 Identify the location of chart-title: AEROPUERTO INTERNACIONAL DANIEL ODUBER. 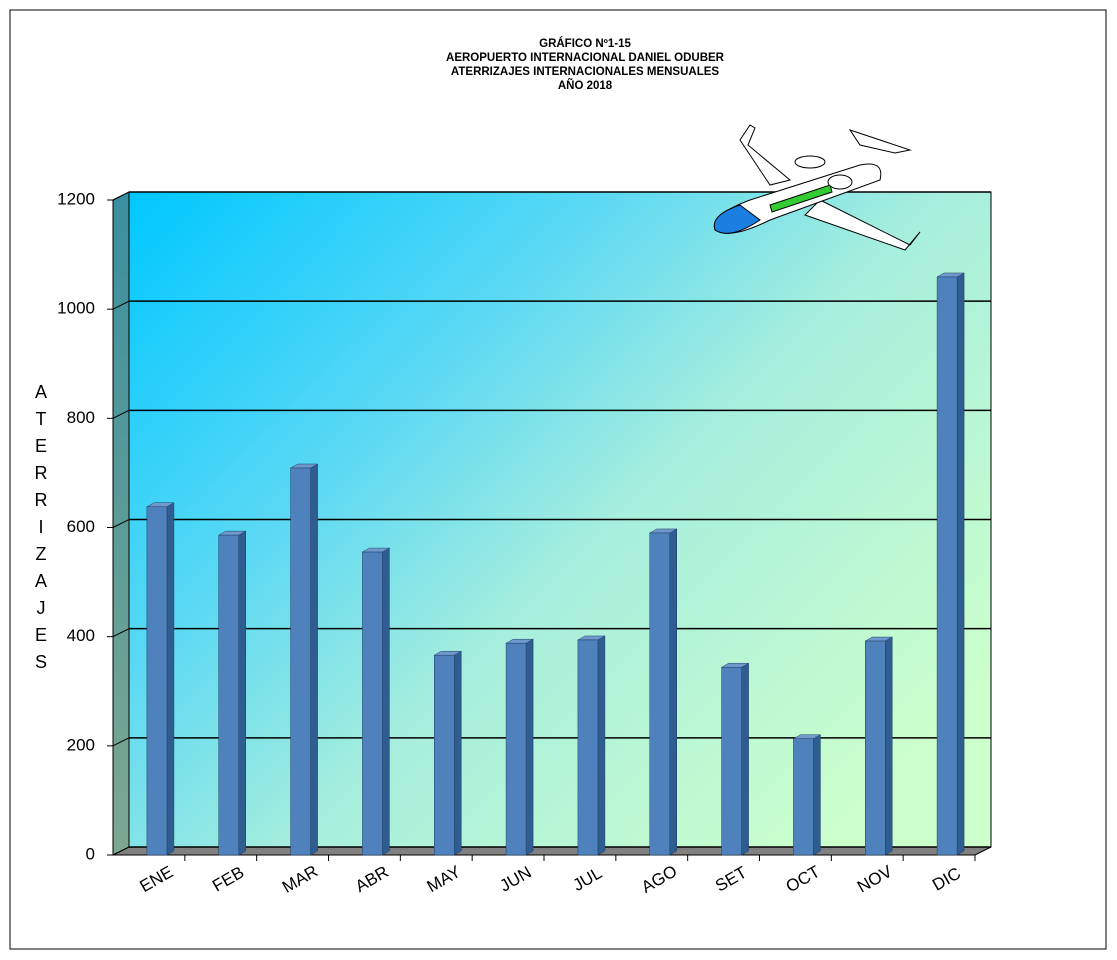
(585, 58).